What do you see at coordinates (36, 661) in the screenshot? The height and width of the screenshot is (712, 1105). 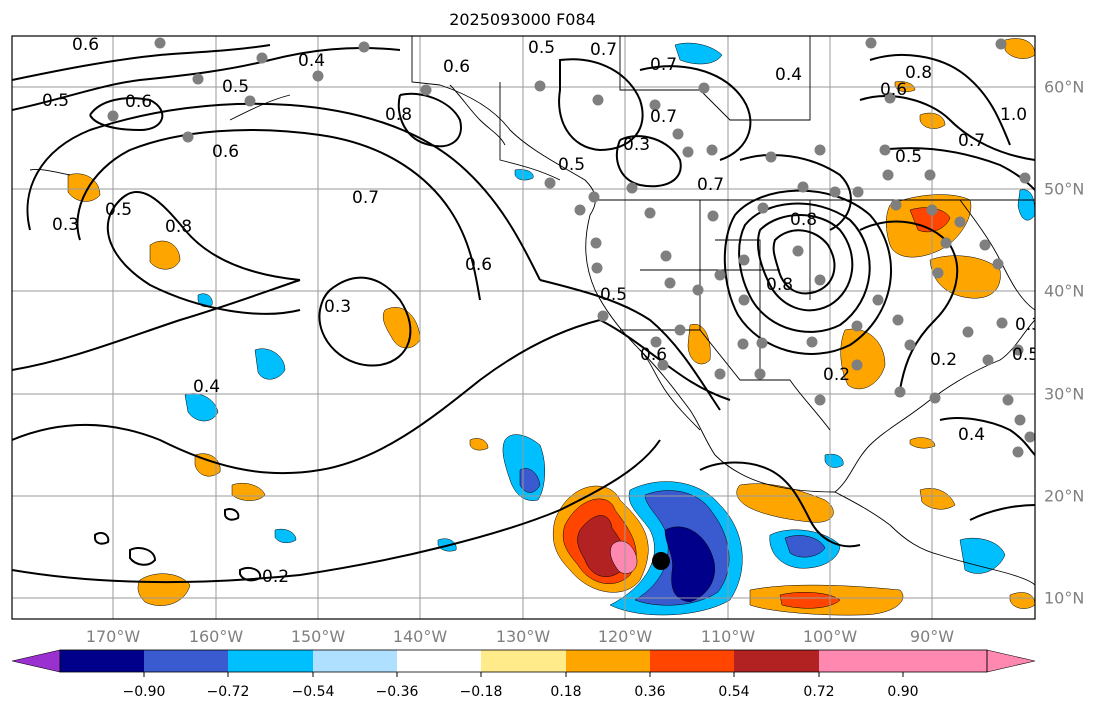 I see `colorbar-extend-low` at bounding box center [36, 661].